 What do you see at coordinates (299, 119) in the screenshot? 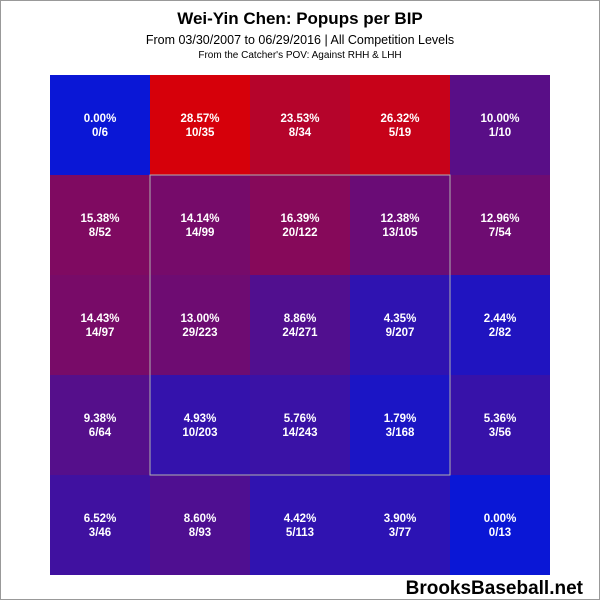
I see `cell-percent-label: 23.53%` at bounding box center [299, 119].